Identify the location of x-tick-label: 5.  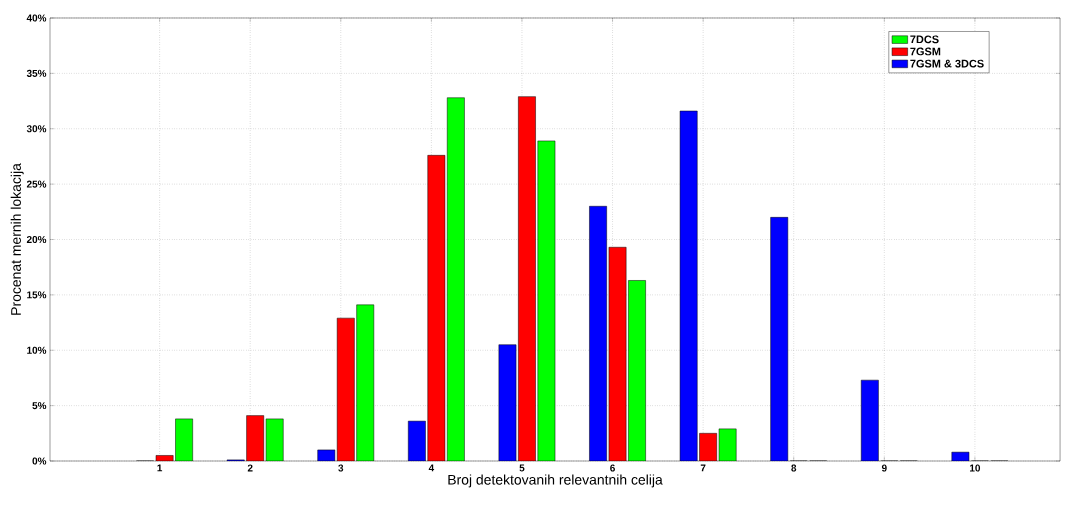
(522, 468).